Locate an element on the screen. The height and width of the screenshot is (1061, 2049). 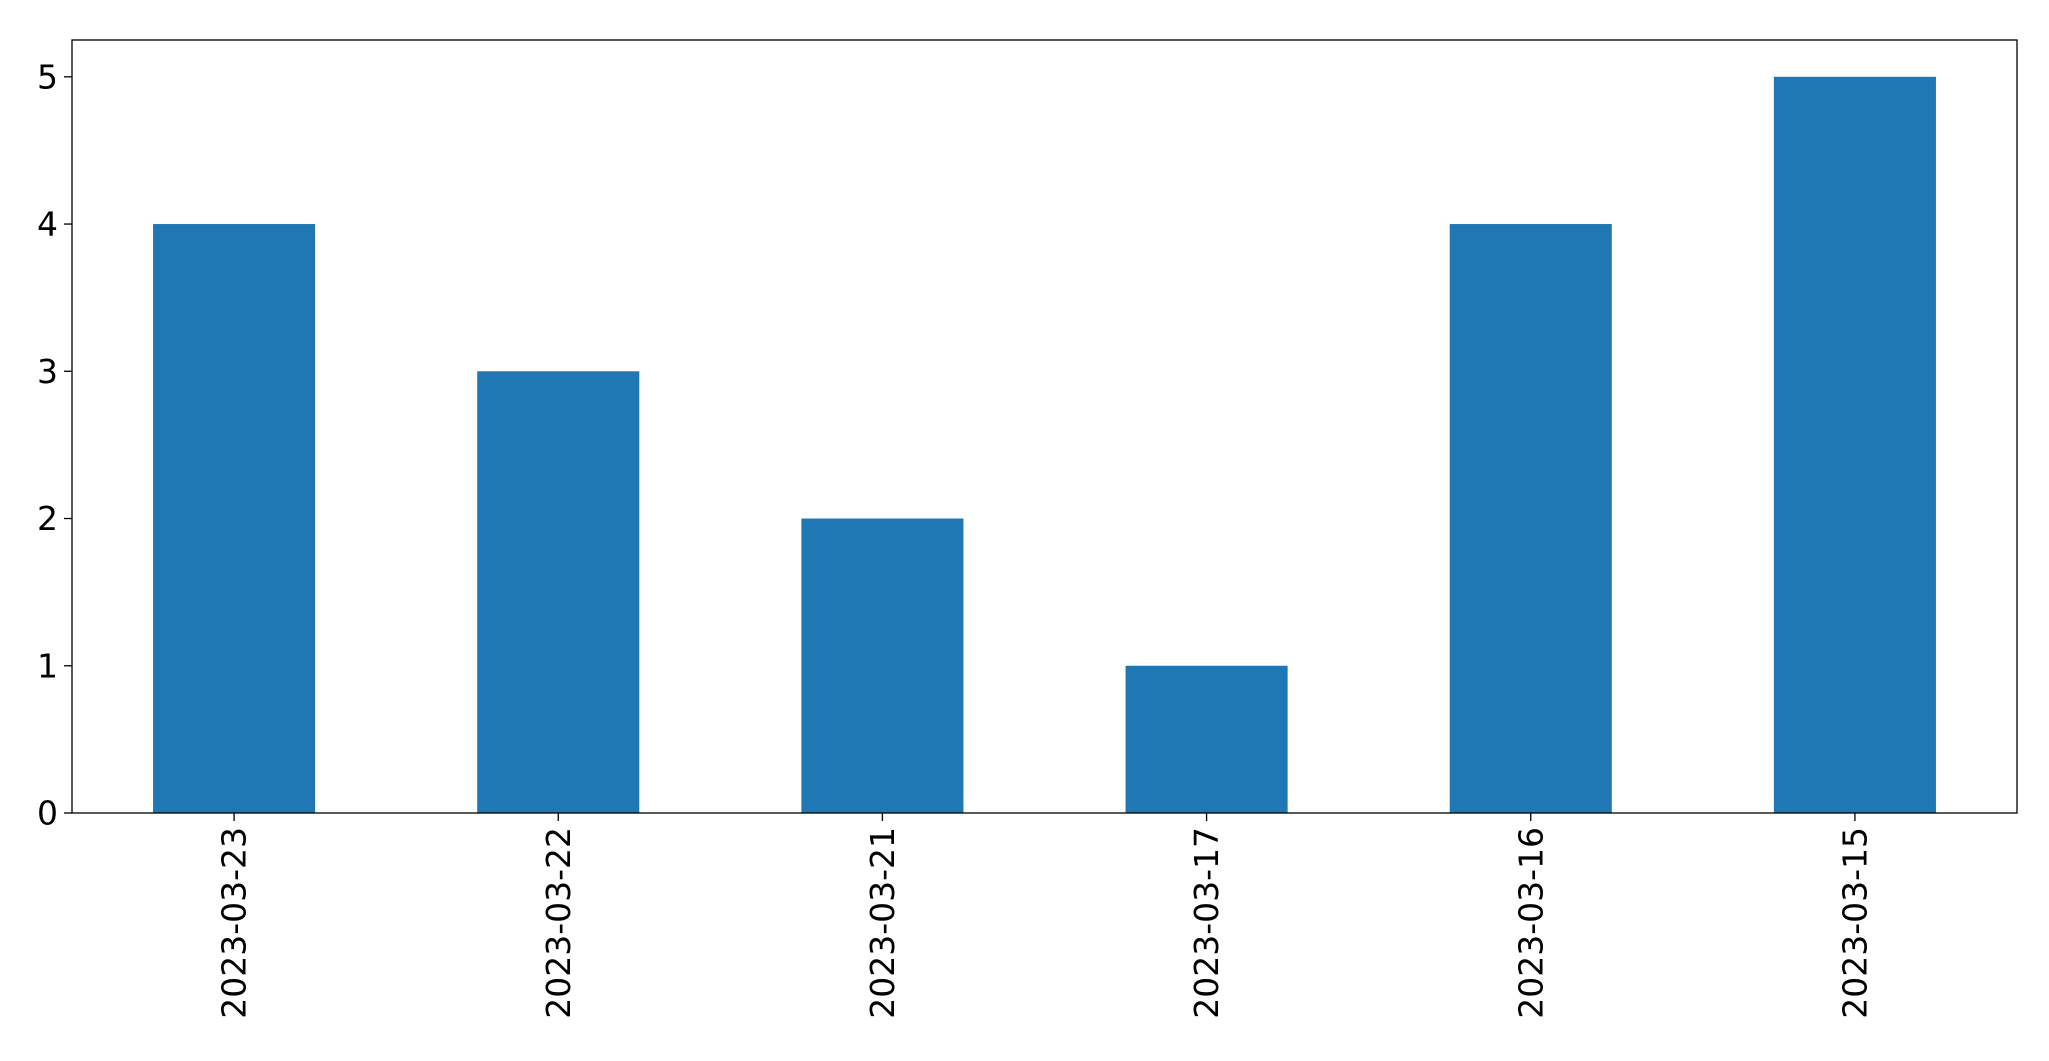
x-tick-label: 2023-03-17 is located at coordinates (1206, 923).